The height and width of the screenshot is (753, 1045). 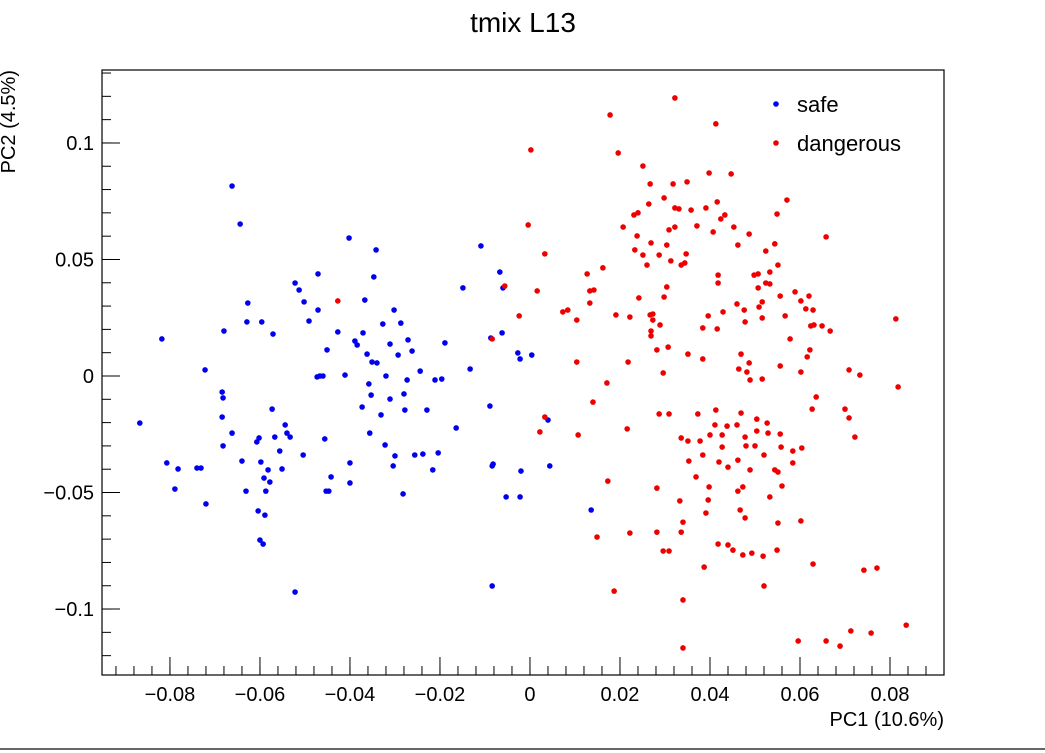 I want to click on x-axis-title: PC1 (10.6%), so click(x=887, y=720).